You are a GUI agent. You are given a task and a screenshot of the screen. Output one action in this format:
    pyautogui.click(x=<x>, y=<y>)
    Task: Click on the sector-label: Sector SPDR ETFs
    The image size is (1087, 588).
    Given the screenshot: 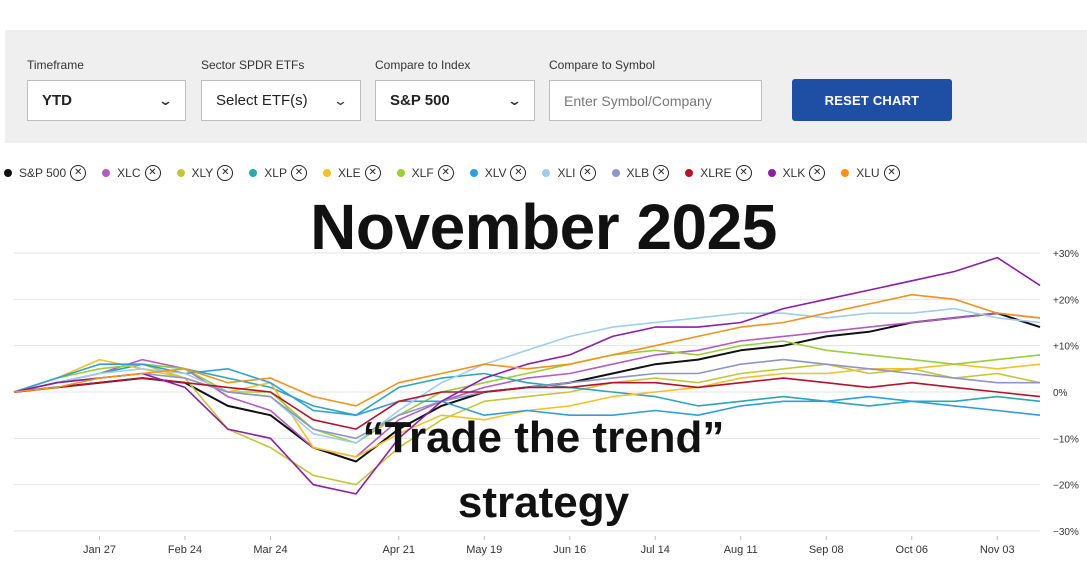 What is the action you would take?
    pyautogui.click(x=253, y=65)
    